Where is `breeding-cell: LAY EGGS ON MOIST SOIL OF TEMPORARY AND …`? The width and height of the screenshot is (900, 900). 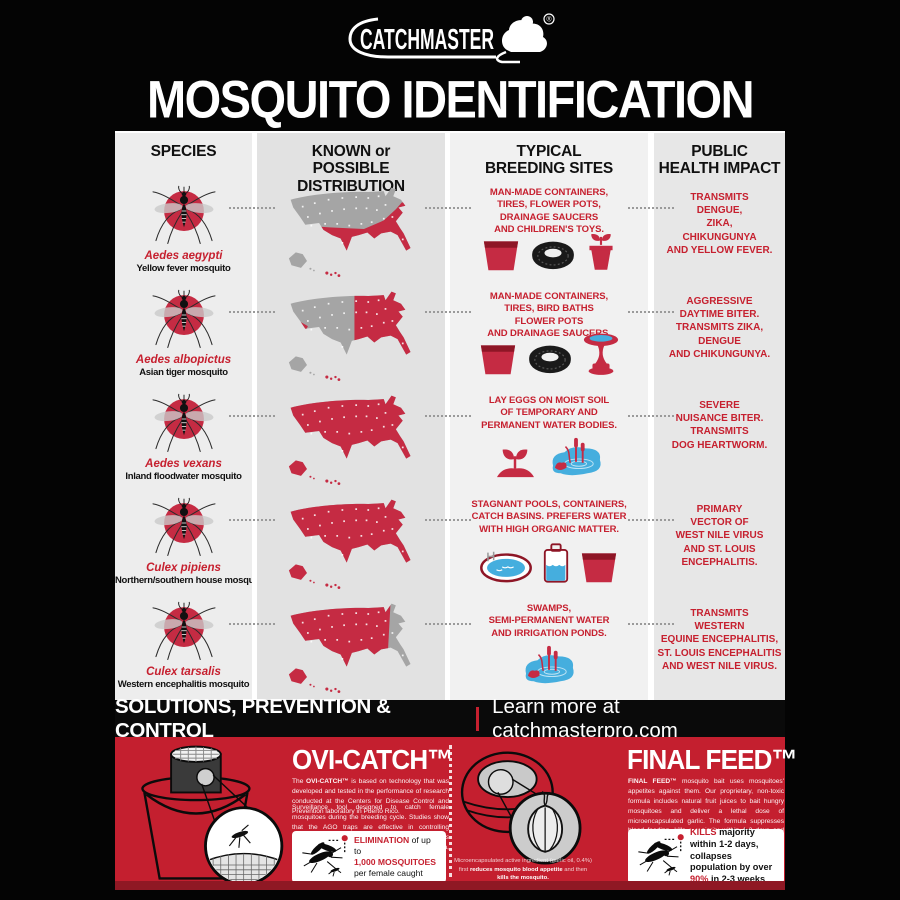
breeding-cell: LAY EGGS ON MOIST SOIL OF TEMPORARY AND … is located at coordinates (549, 440).